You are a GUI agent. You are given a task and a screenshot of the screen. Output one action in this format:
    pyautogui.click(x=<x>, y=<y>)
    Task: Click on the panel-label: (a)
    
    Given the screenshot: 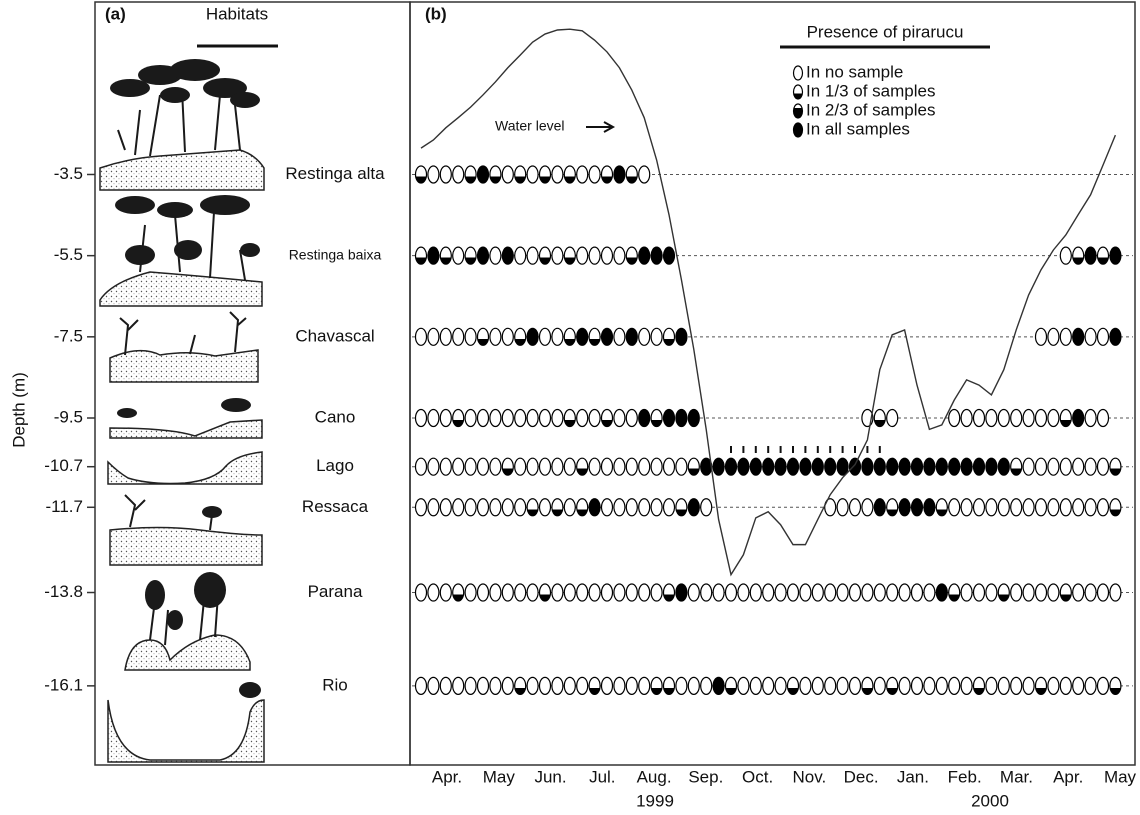 What is the action you would take?
    pyautogui.click(x=115, y=13)
    